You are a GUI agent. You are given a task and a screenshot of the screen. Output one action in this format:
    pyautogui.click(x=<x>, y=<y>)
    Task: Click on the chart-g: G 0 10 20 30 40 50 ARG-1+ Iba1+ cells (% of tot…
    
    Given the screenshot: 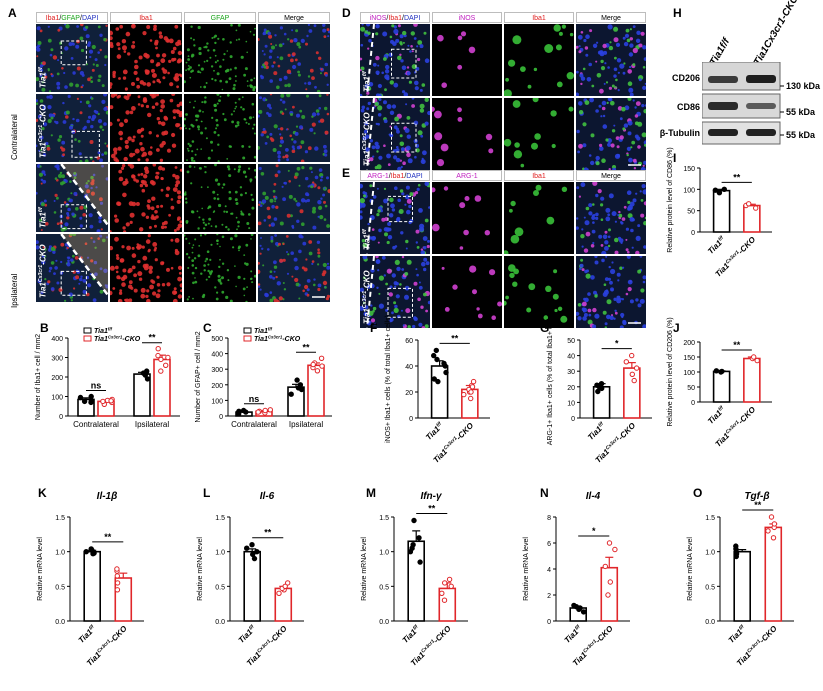 What is the action you would take?
    pyautogui.click(x=596, y=389)
    